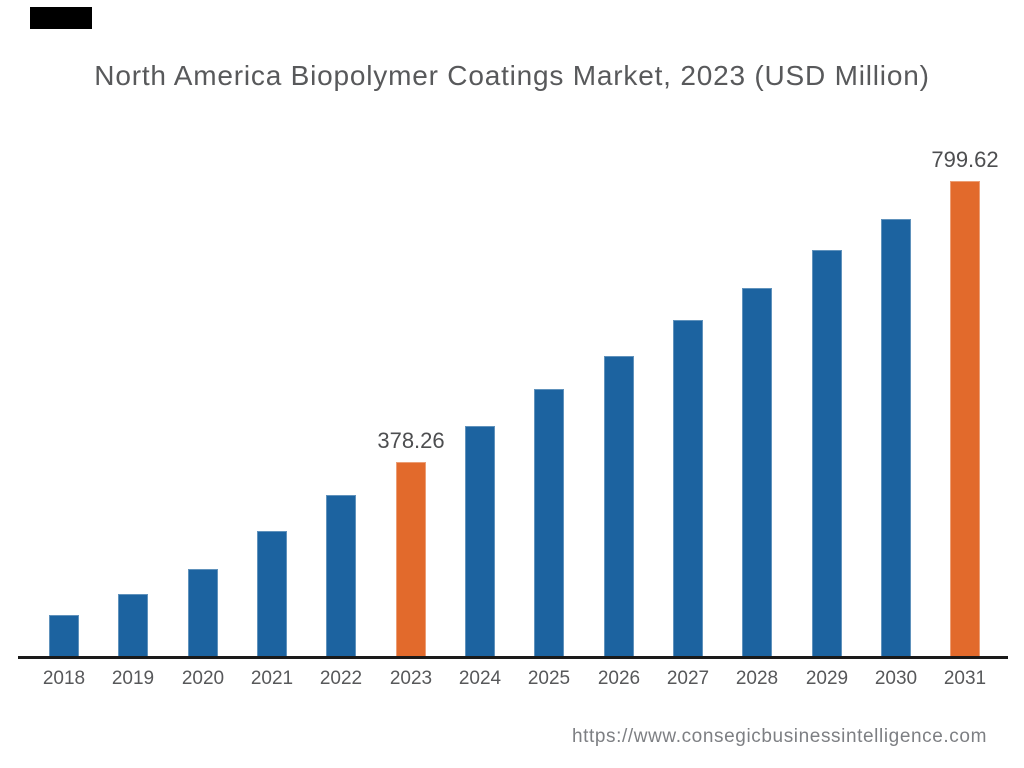 Image resolution: width=1024 pixels, height=768 pixels. What do you see at coordinates (513, 657) in the screenshot?
I see `x-axis-line` at bounding box center [513, 657].